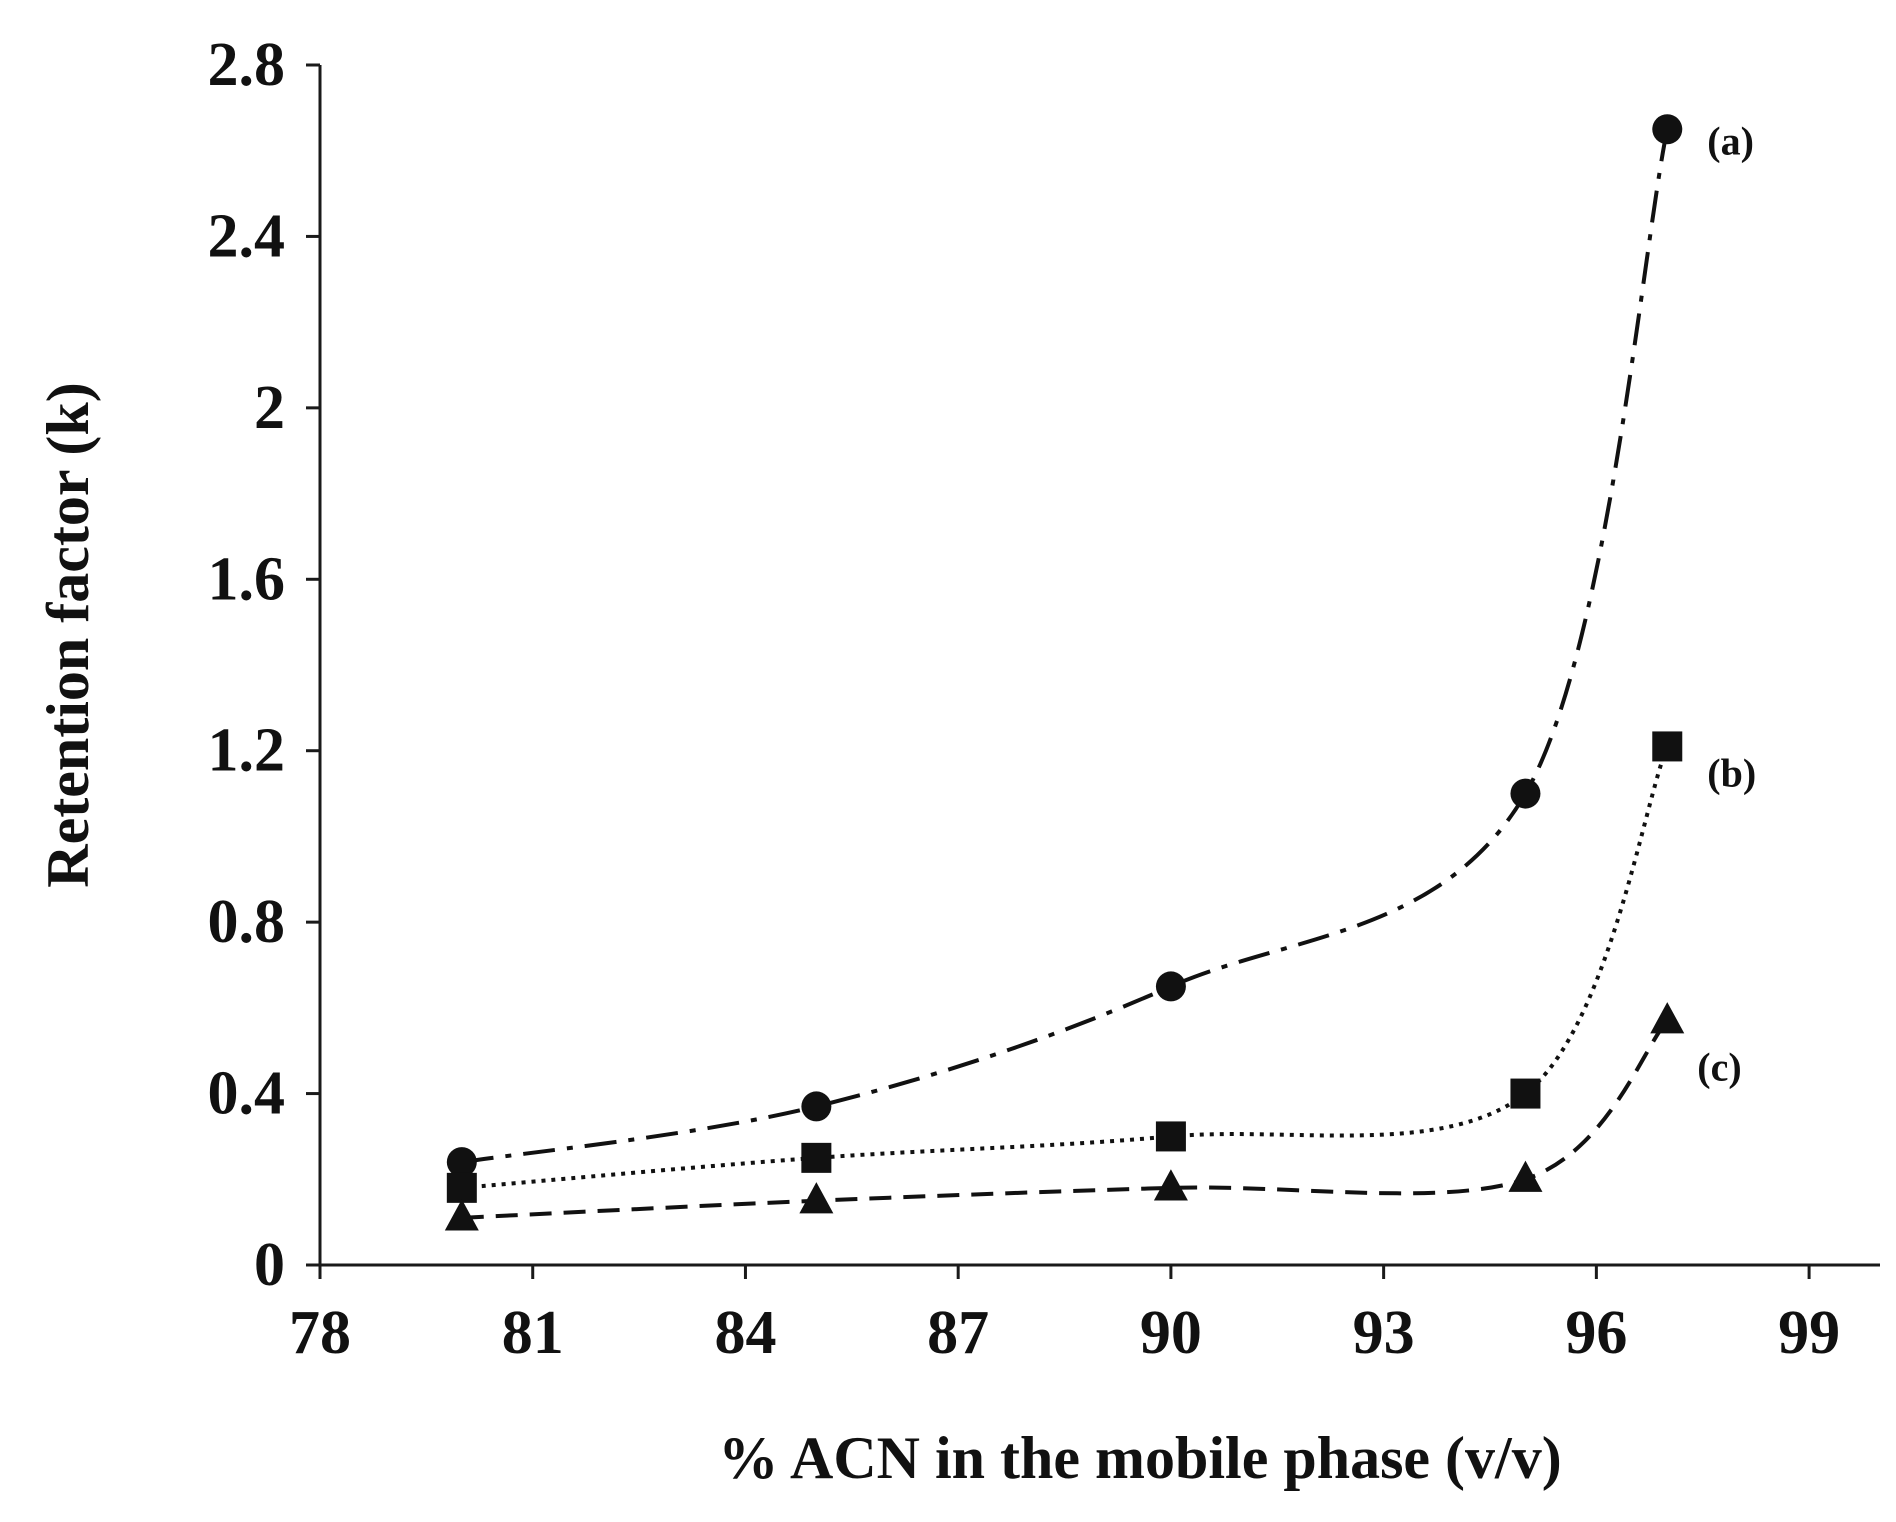 The width and height of the screenshot is (1896, 1522). What do you see at coordinates (269, 408) in the screenshot?
I see `y-tick-label: 2` at bounding box center [269, 408].